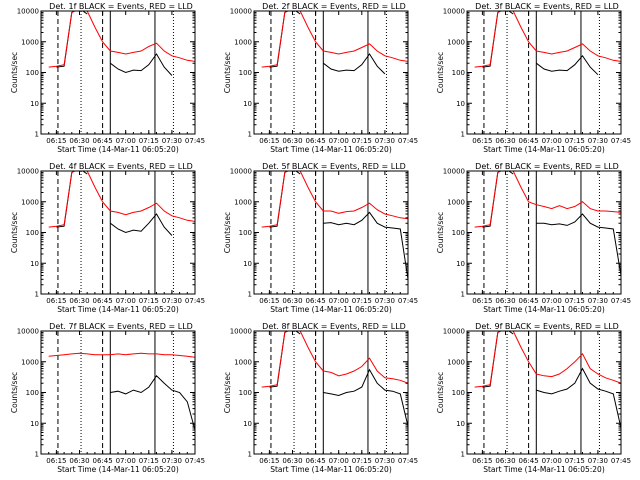 This screenshot has height=480, width=640. I want to click on panel-title: Det. 2f BLACK = Events, RED = LLD, so click(334, 6).